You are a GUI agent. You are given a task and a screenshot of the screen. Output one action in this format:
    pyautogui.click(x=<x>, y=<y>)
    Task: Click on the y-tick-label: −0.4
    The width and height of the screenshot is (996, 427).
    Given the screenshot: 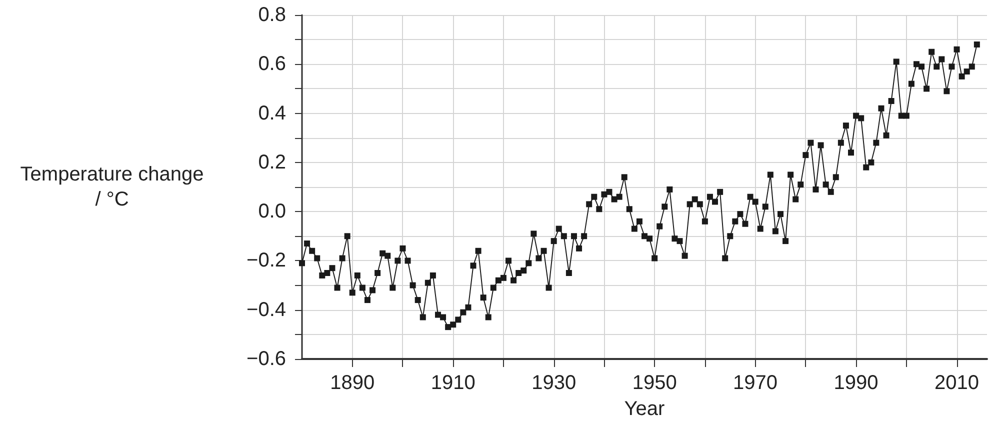 What is the action you would take?
    pyautogui.click(x=266, y=309)
    